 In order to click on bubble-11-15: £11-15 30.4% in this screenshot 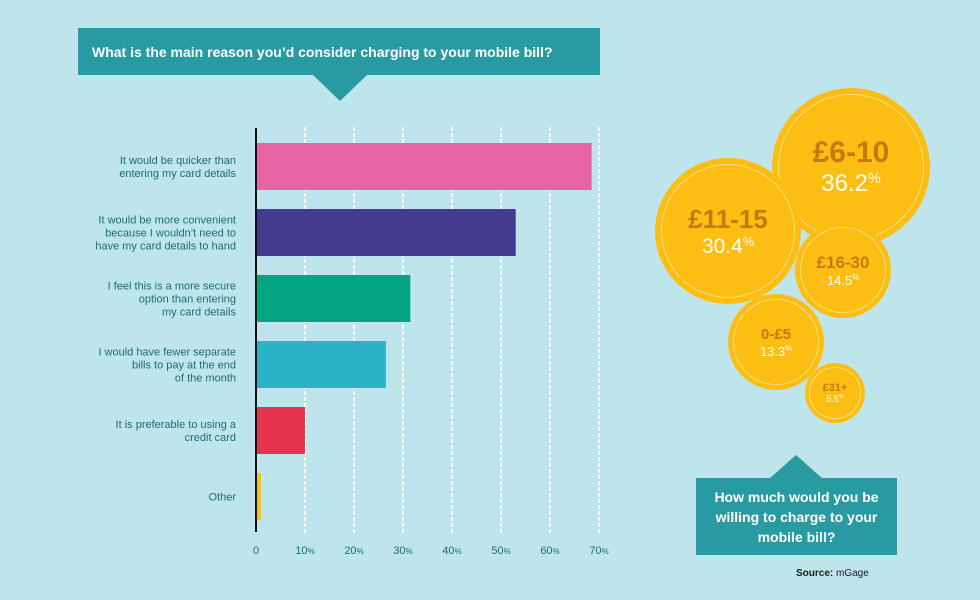, I will do `click(728, 231)`.